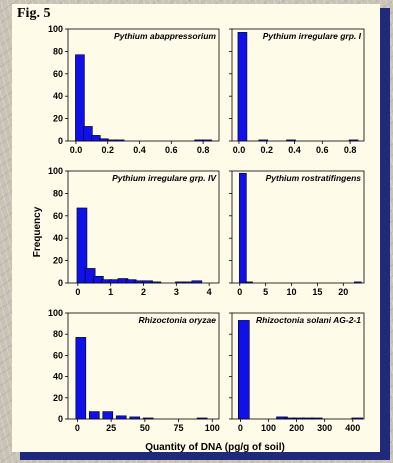 The width and height of the screenshot is (393, 463). What do you see at coordinates (215, 447) in the screenshot?
I see `x-axis-label: Quantity of DNA (pg/g of soil)` at bounding box center [215, 447].